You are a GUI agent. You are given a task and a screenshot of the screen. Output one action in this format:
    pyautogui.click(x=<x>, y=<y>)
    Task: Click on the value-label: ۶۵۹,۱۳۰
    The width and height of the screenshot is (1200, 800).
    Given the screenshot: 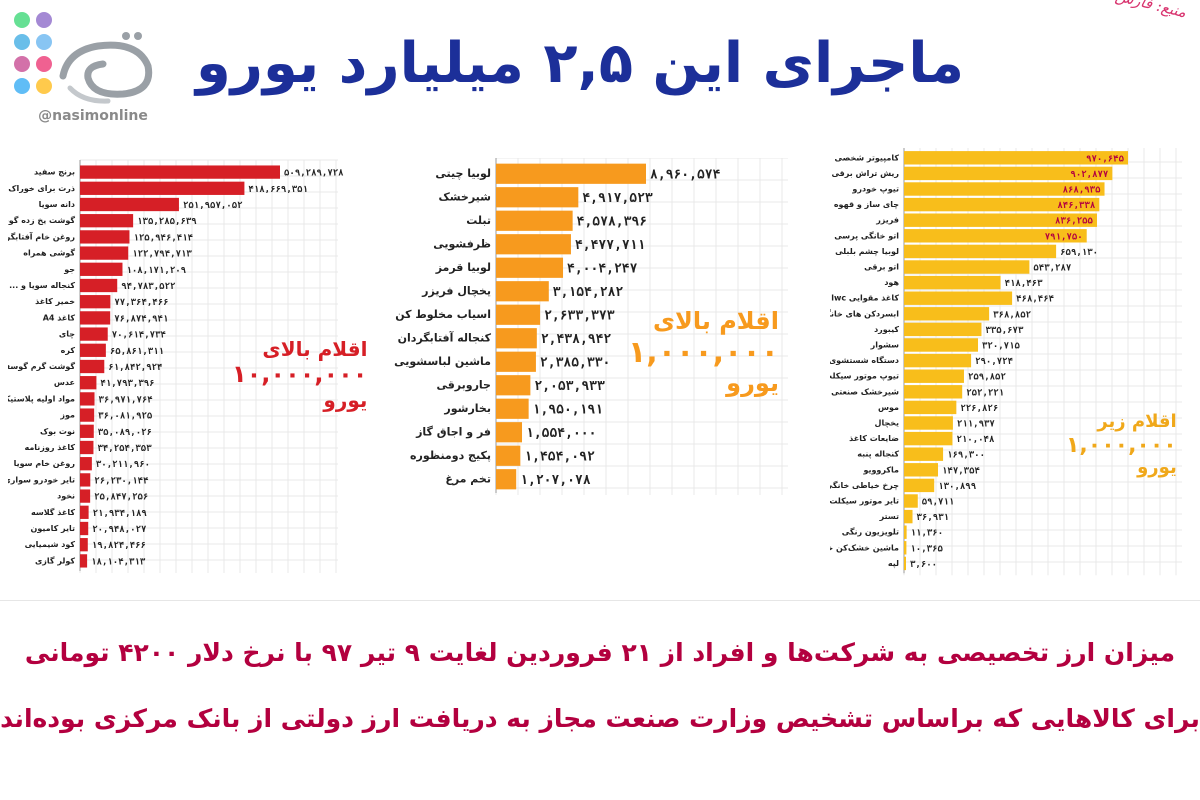 What is the action you would take?
    pyautogui.click(x=1079, y=253)
    